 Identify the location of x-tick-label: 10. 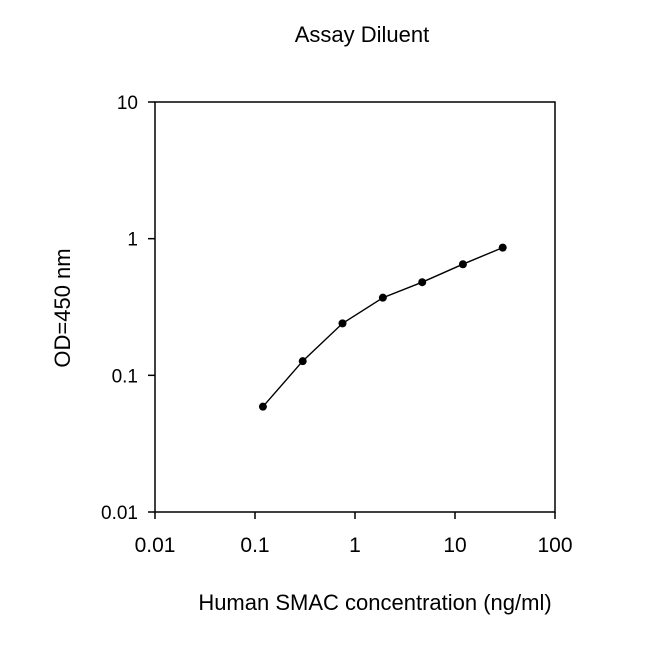
(454, 545).